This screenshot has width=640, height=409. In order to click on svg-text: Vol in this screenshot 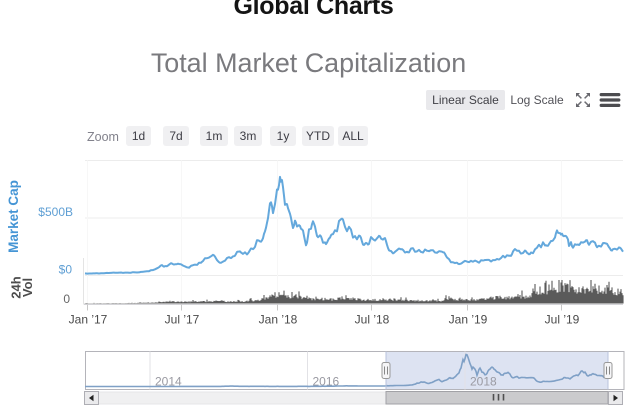, I will do `click(27, 287)`.